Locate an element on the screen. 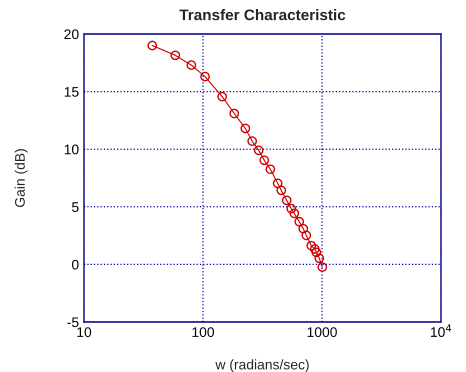 This screenshot has width=466, height=372. y-tick-label: 5 is located at coordinates (75, 207).